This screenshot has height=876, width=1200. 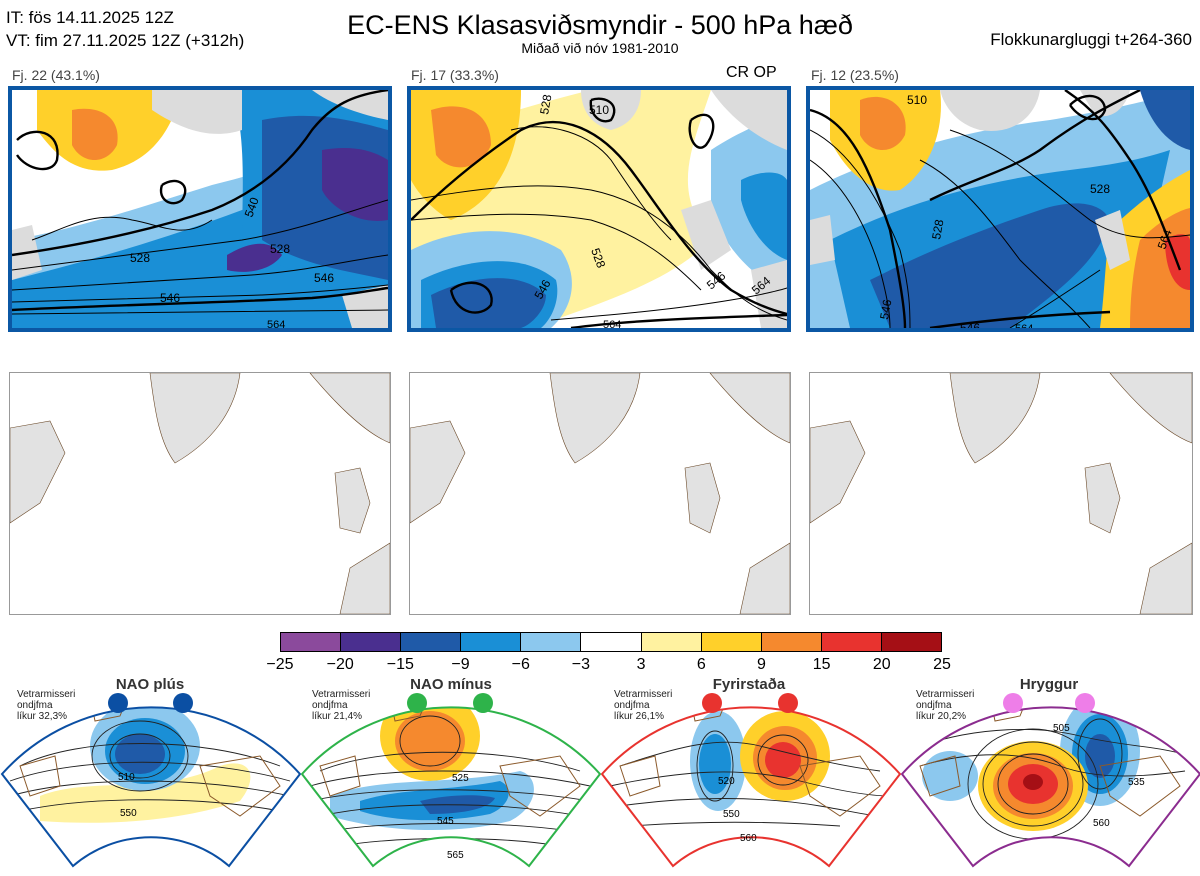 What do you see at coordinates (341, 705) in the screenshot?
I see `regime-2-note: Vetrarmisseri ondjfma líkur 21,4%` at bounding box center [341, 705].